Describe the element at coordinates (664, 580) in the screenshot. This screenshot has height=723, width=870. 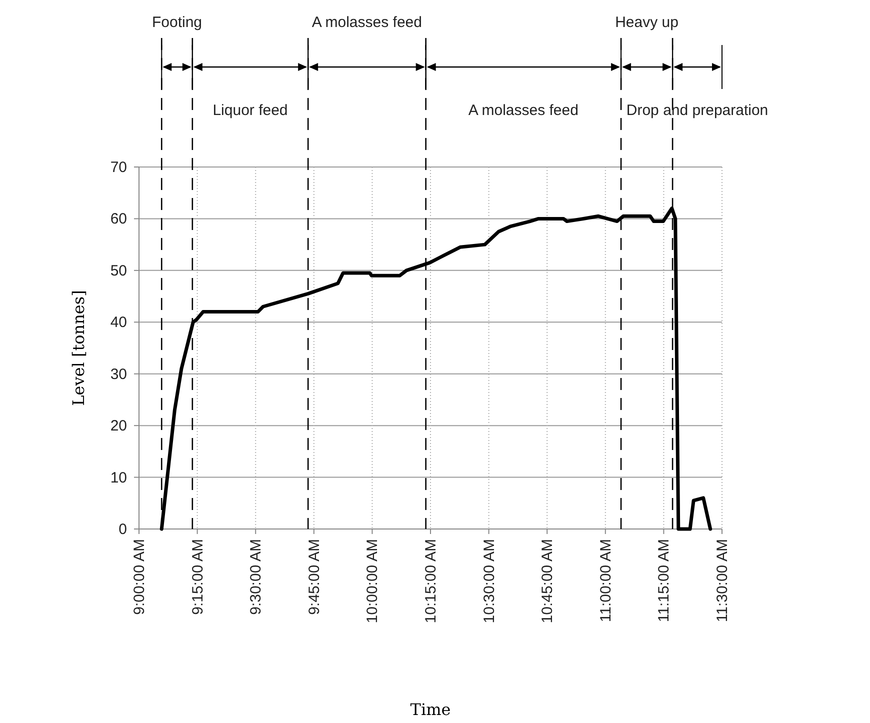
I see `x-tick-label: 11:15:00 AM` at that location.